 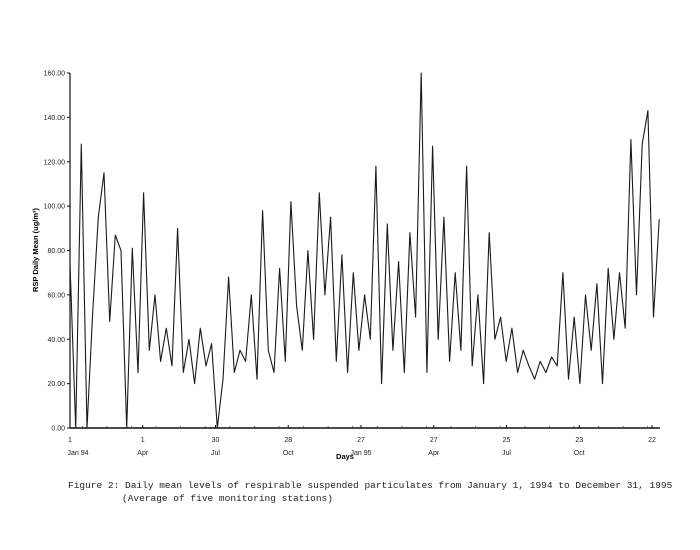 I want to click on y-tick-label: 140.00, so click(x=55, y=118).